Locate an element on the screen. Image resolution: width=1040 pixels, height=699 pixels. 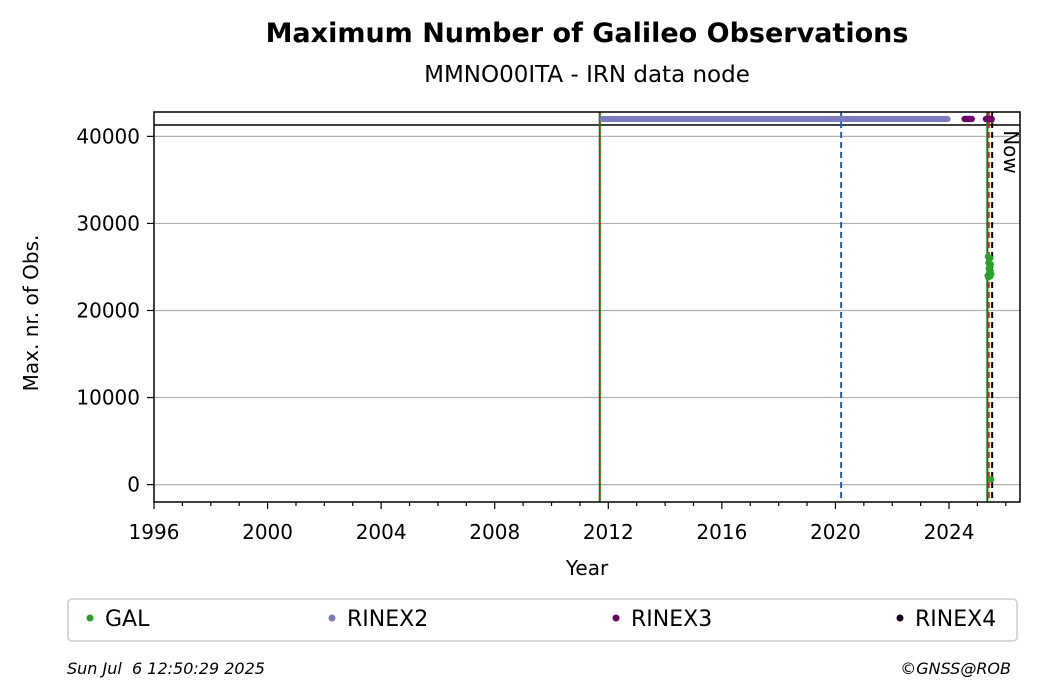
footer-timestamp: Sun Jul 6 12:50:29 2025 is located at coordinates (166, 668).